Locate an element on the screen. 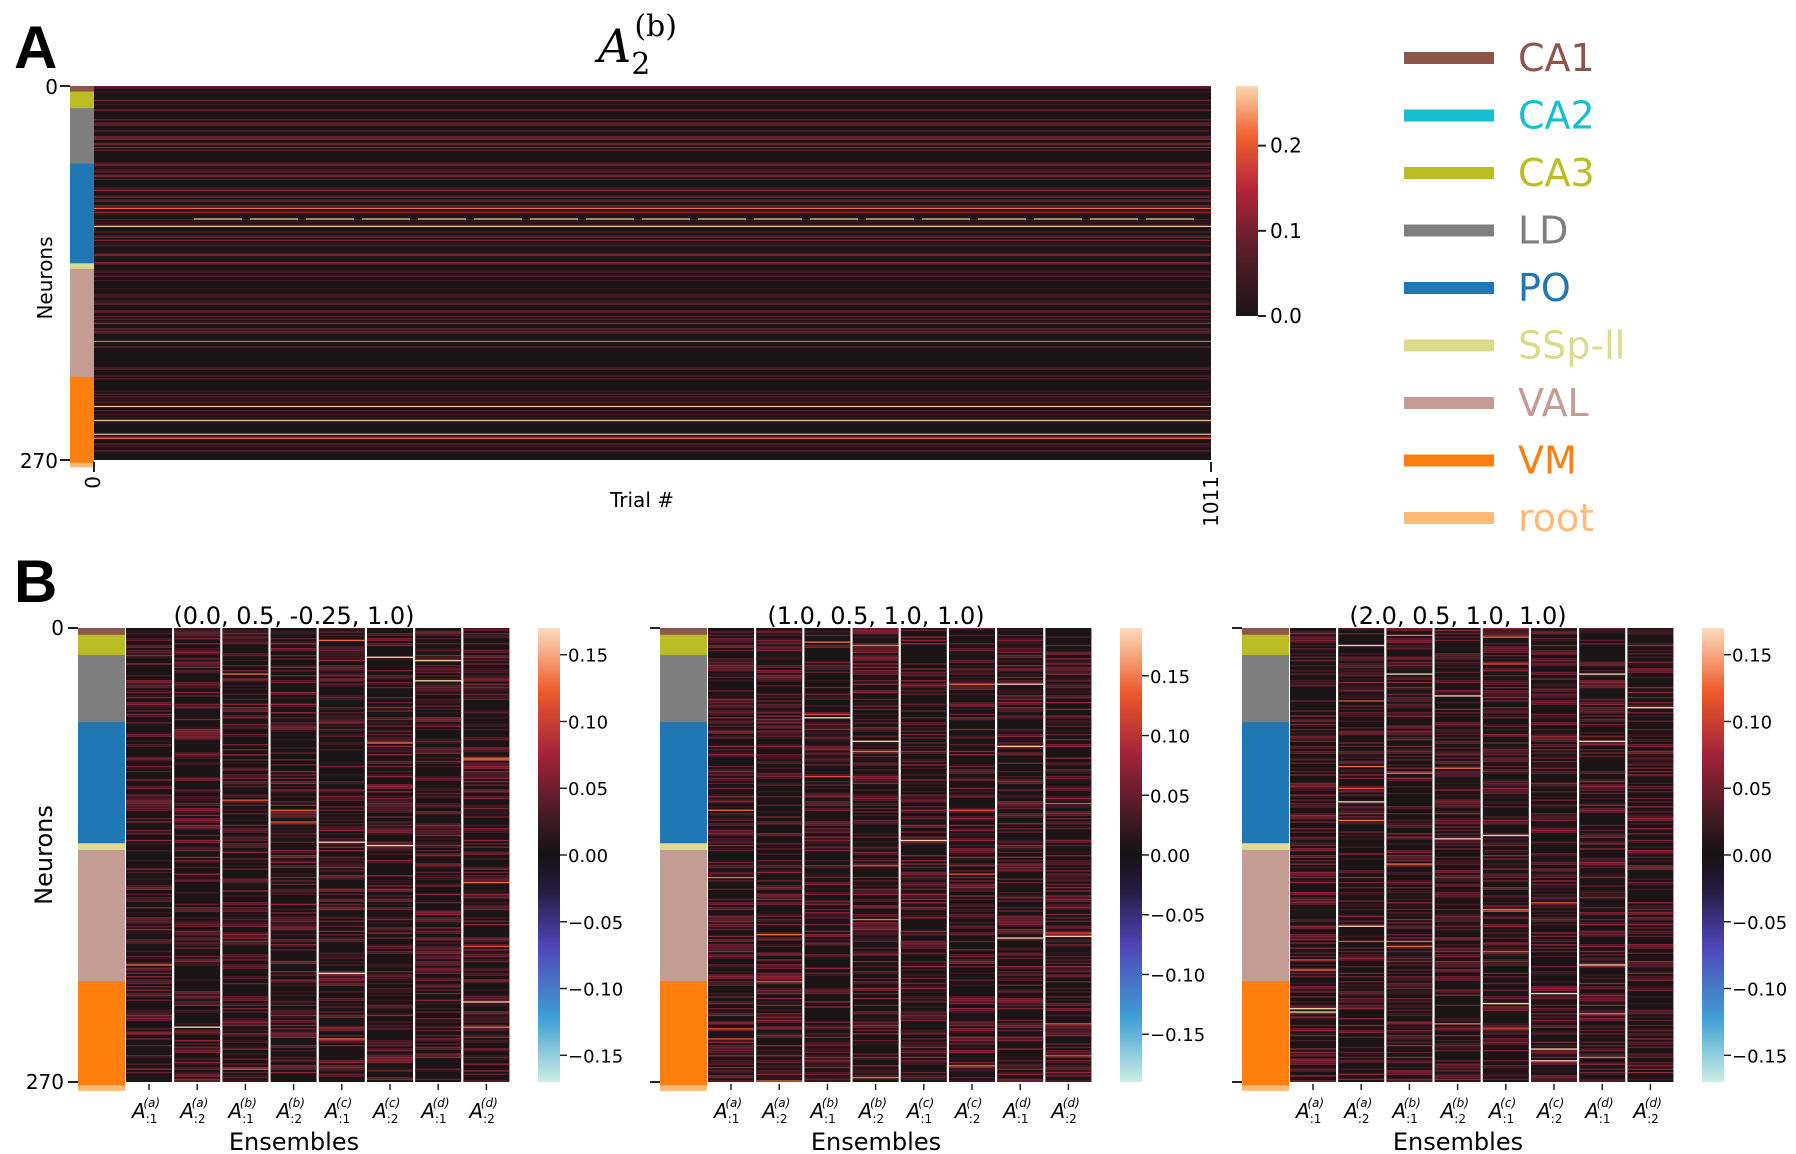 This screenshot has width=1796, height=1154. panel-a-neuron-row is located at coordinates (652, 100).